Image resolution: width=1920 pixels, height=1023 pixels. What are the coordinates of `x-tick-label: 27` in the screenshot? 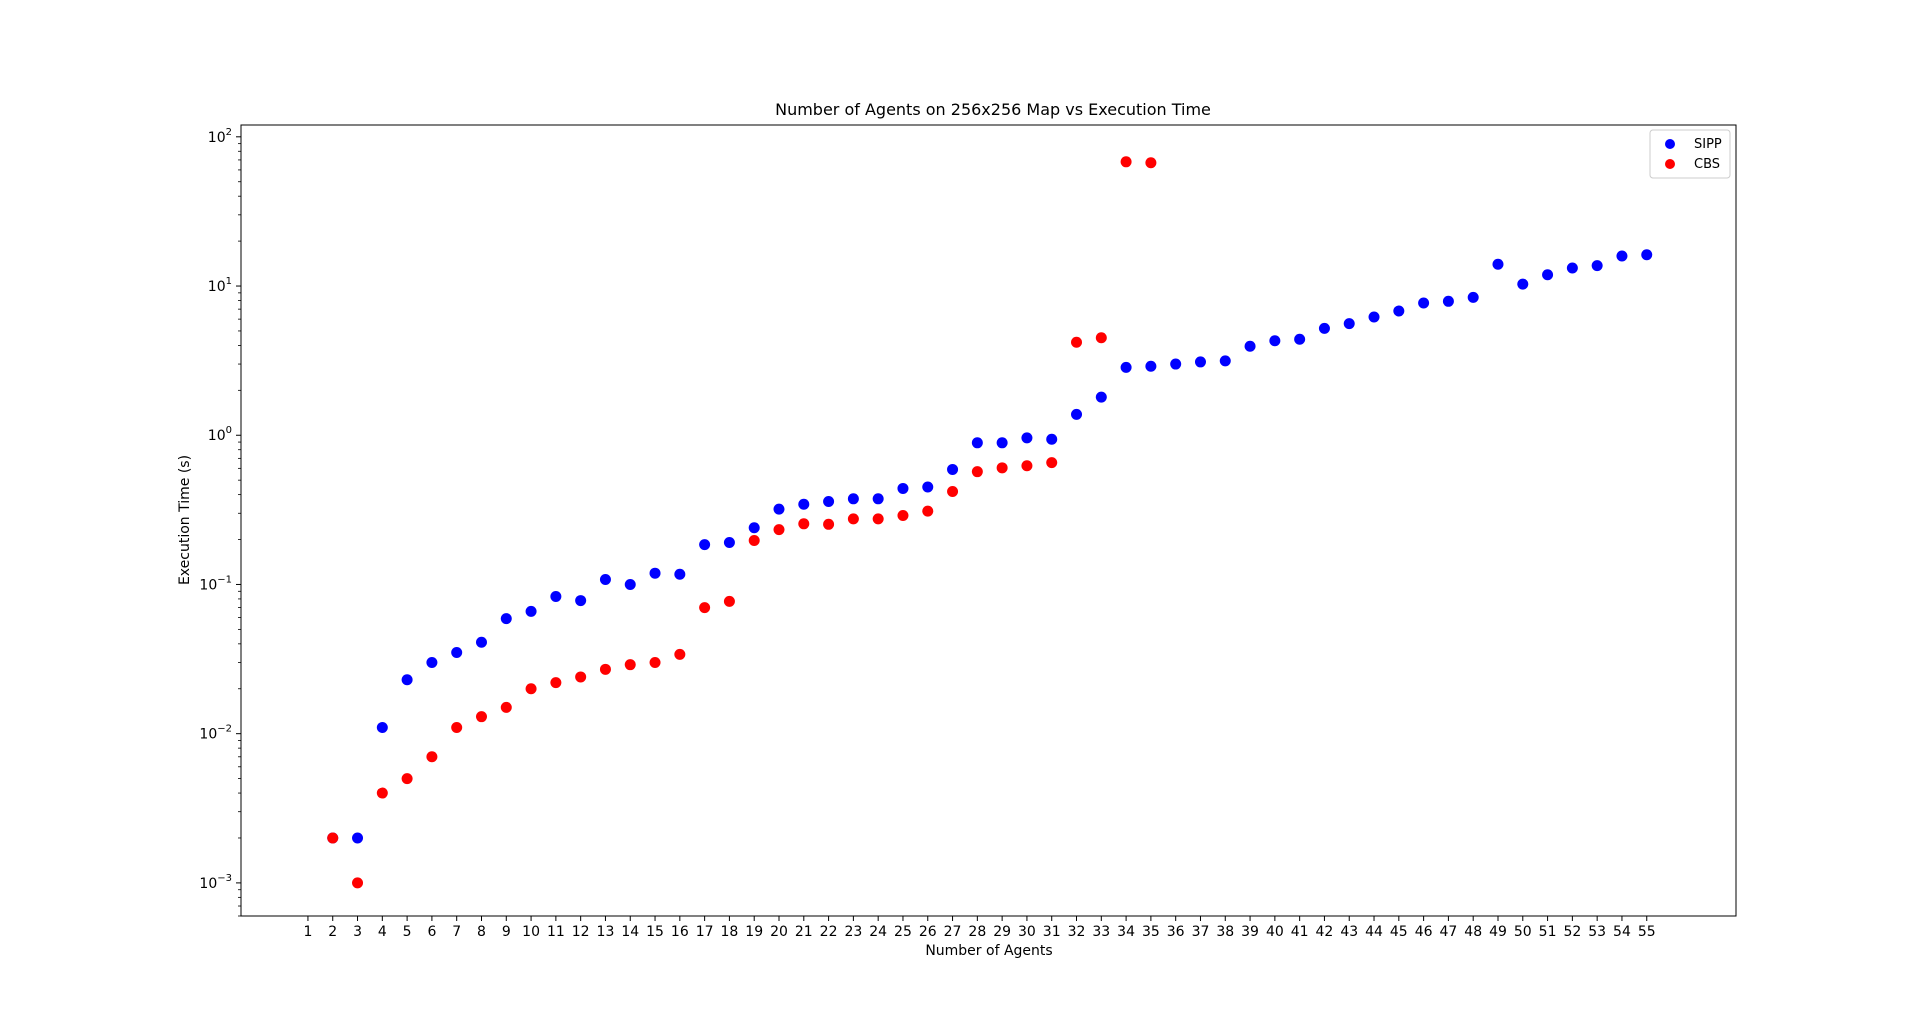 It's located at (953, 932).